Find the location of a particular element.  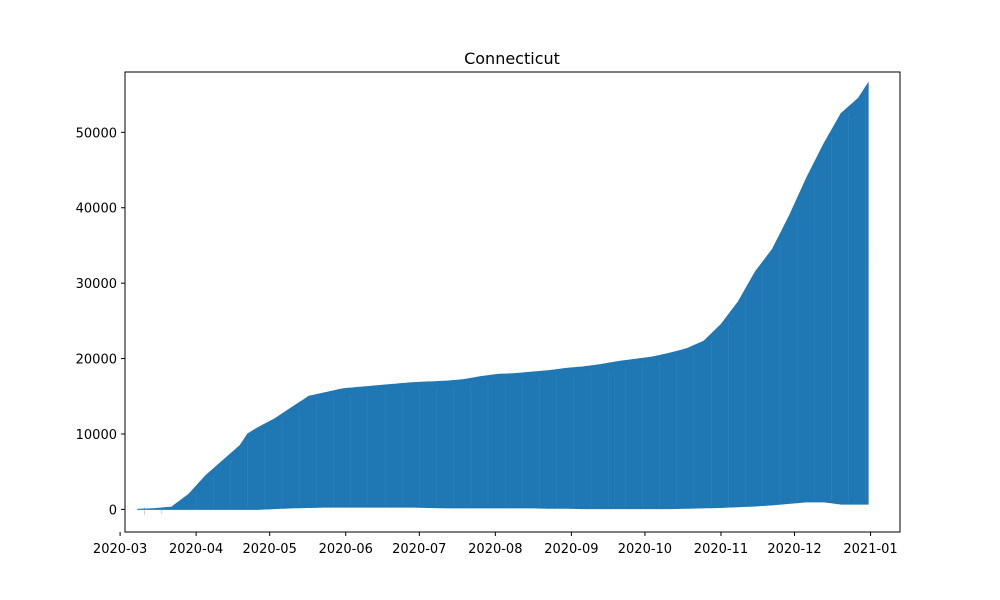

x-tick-label: 2020-03 is located at coordinates (120, 549).